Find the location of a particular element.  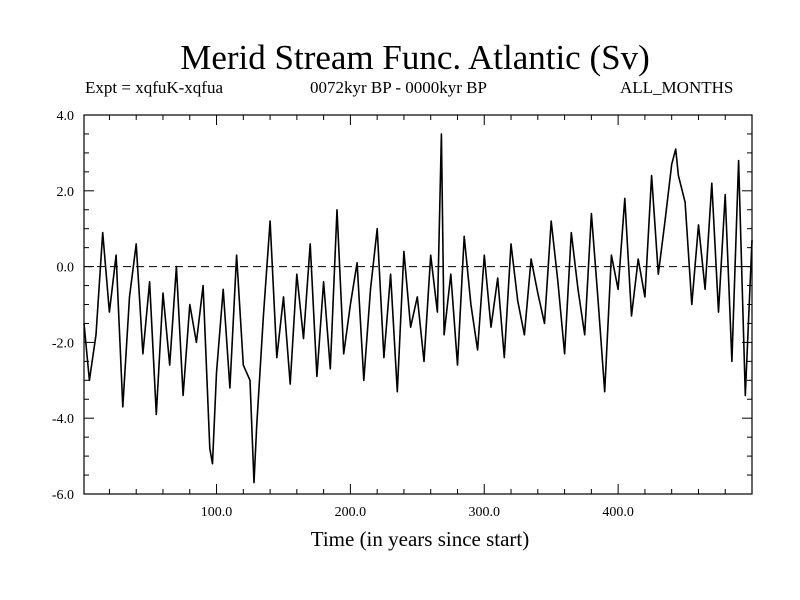

x-tick-label: 100.0 is located at coordinates (217, 512).